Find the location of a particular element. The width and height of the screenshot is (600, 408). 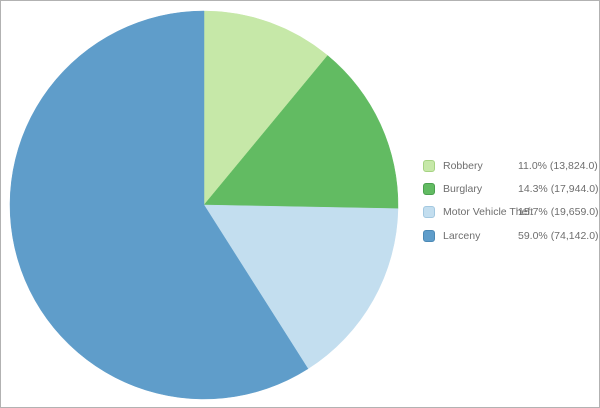

legend-value: 11.0% (13,824.0) is located at coordinates (558, 165).